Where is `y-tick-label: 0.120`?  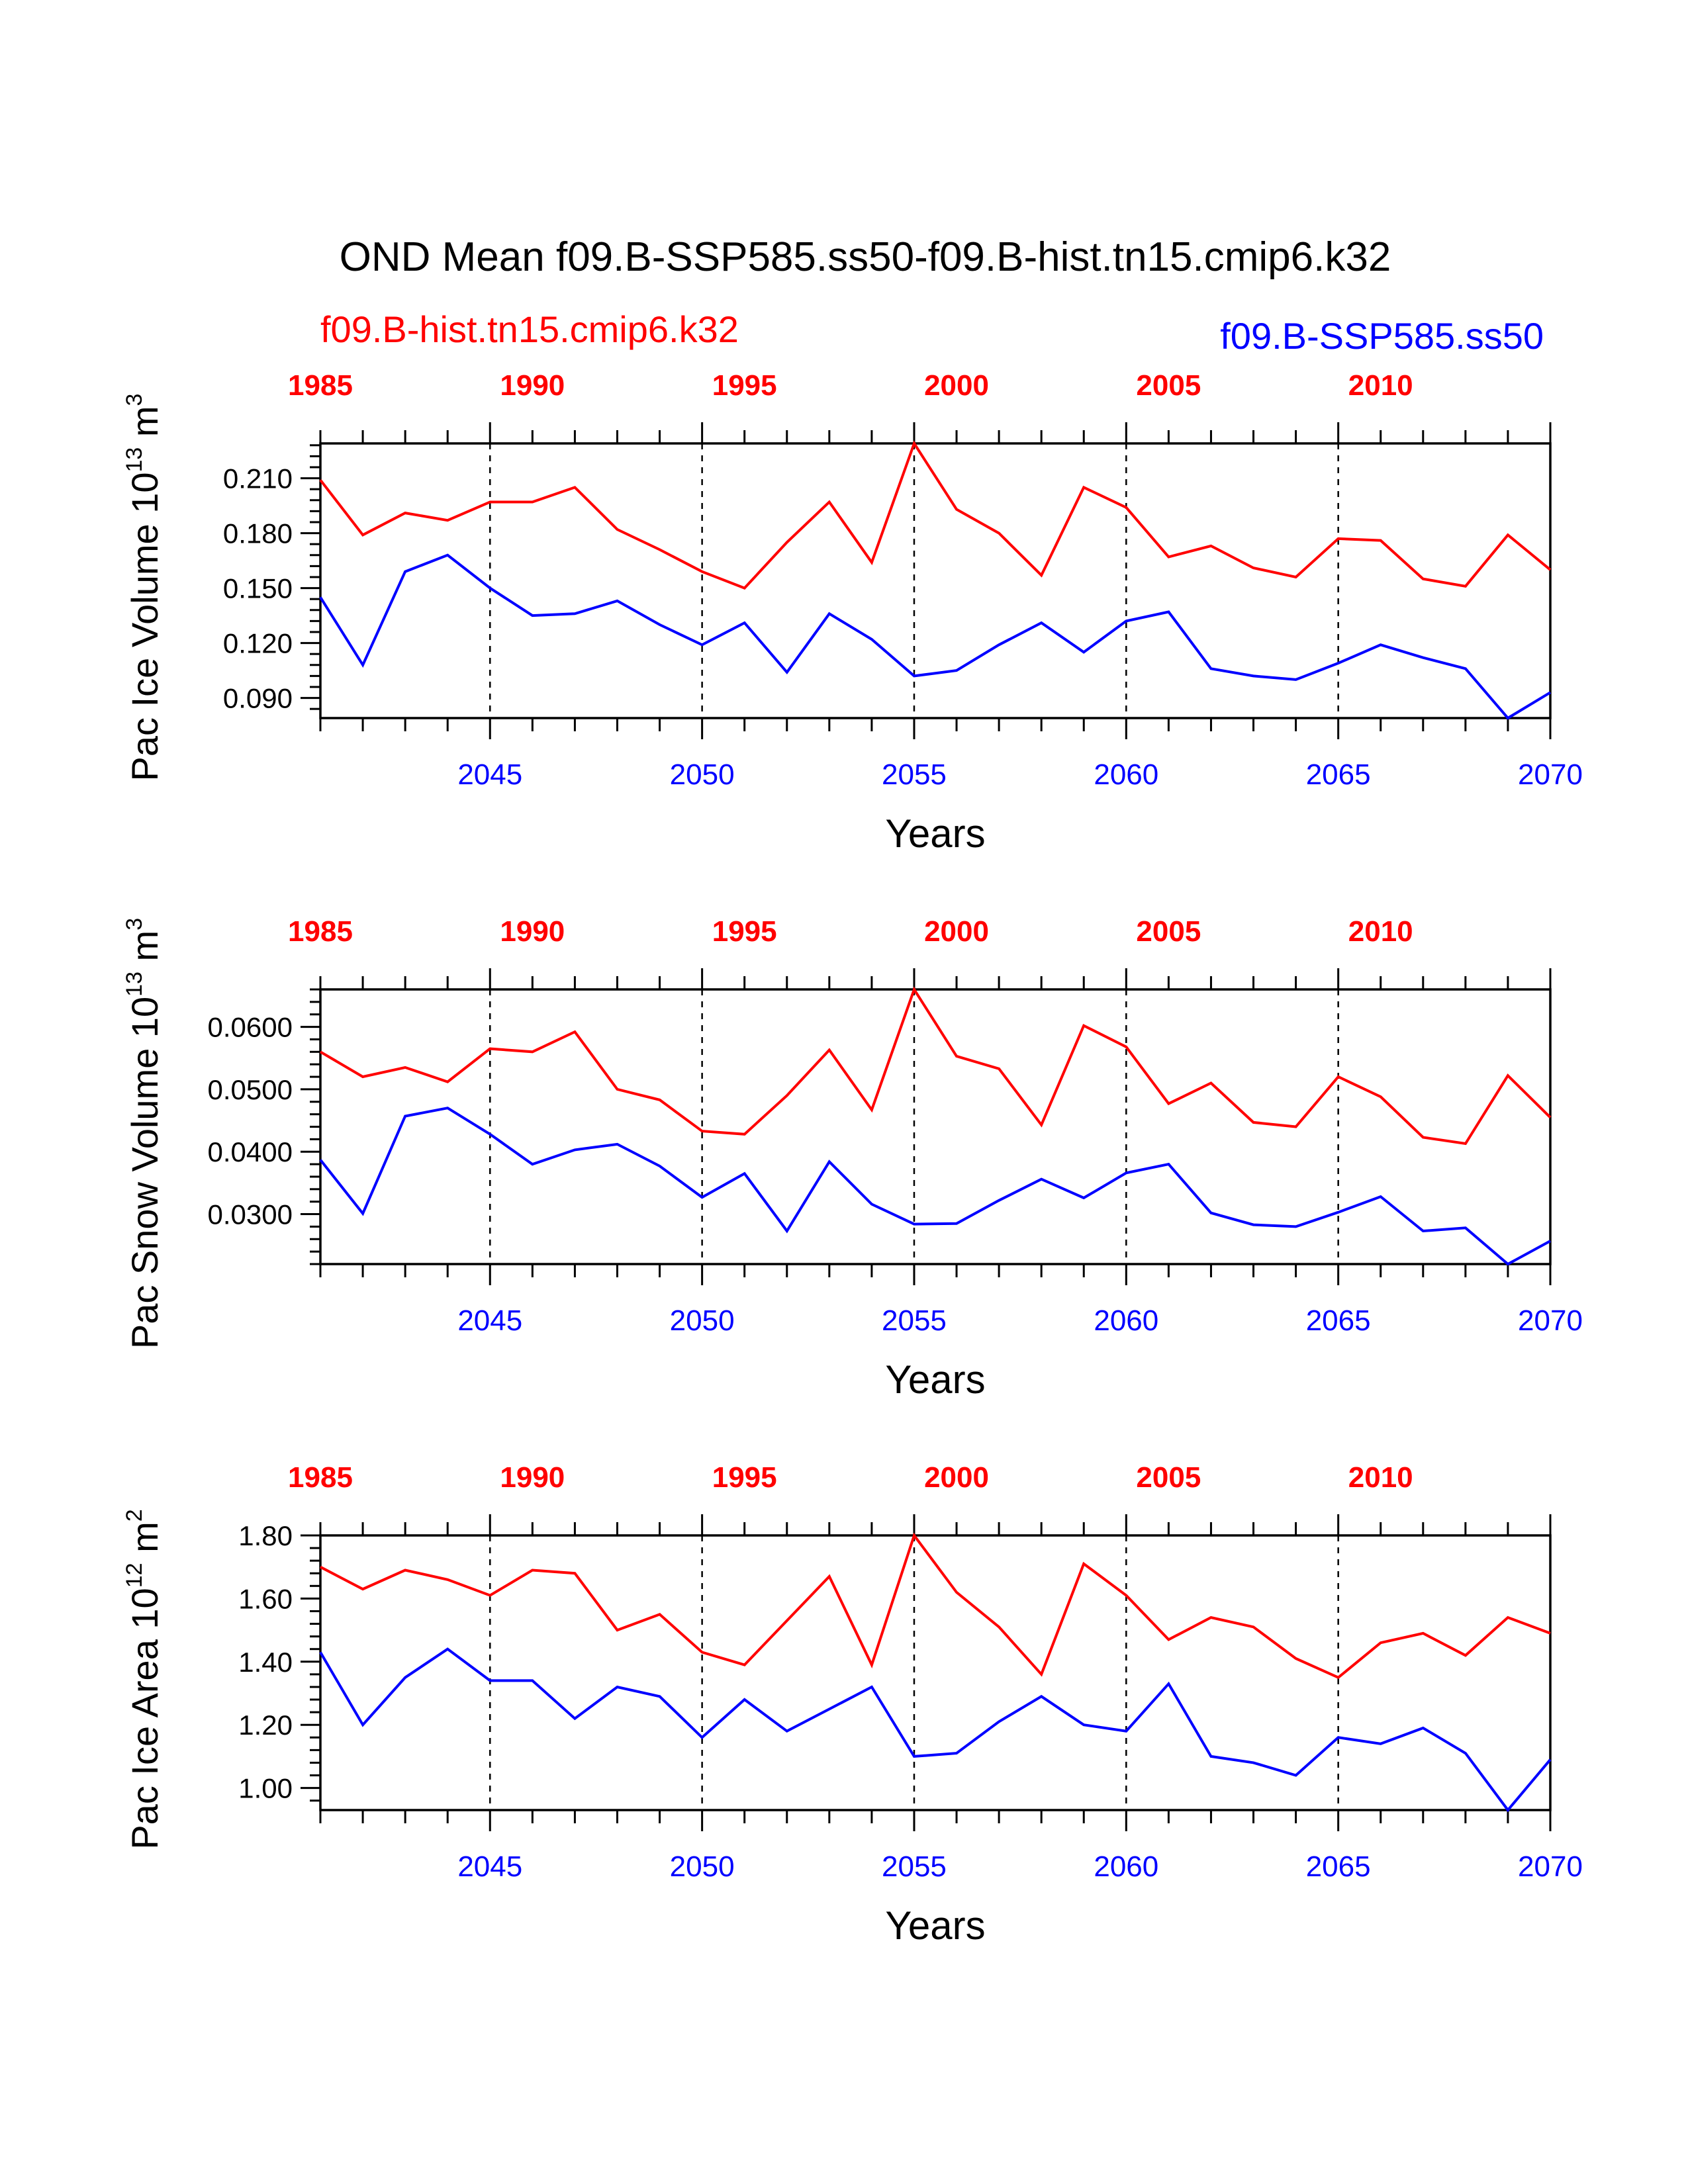 y-tick-label: 0.120 is located at coordinates (258, 643).